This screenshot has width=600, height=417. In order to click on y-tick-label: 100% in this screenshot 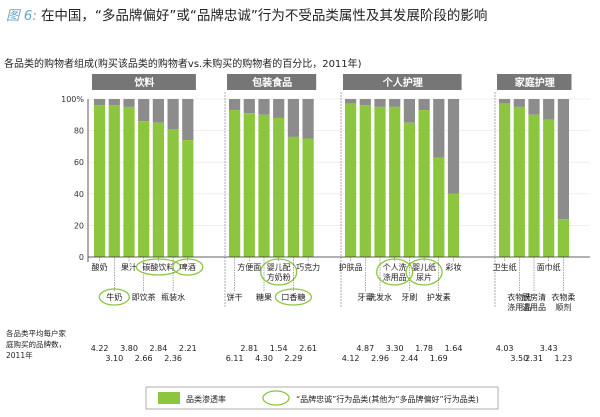, I will do `click(72, 99)`.